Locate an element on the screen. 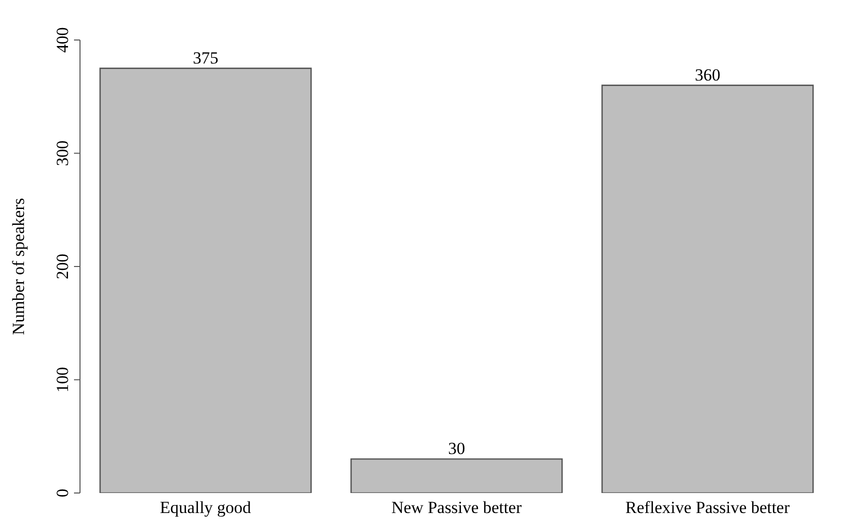  y-axis-title: Number of speakers is located at coordinates (18, 266).